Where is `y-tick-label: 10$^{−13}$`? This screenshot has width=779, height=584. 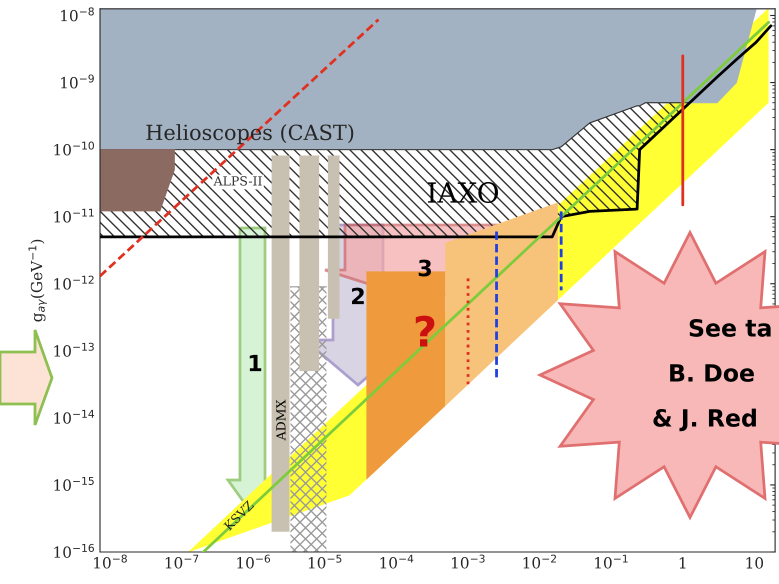
y-tick-label: 10$^{−13}$ is located at coordinates (74, 349).